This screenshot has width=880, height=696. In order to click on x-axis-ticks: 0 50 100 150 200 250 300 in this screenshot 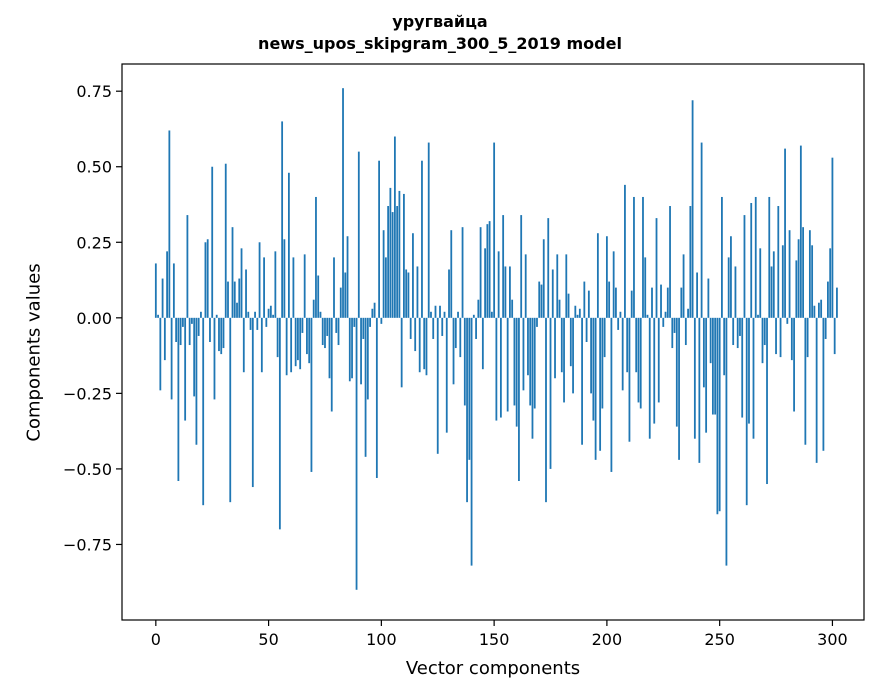, I will do `click(499, 634)`.